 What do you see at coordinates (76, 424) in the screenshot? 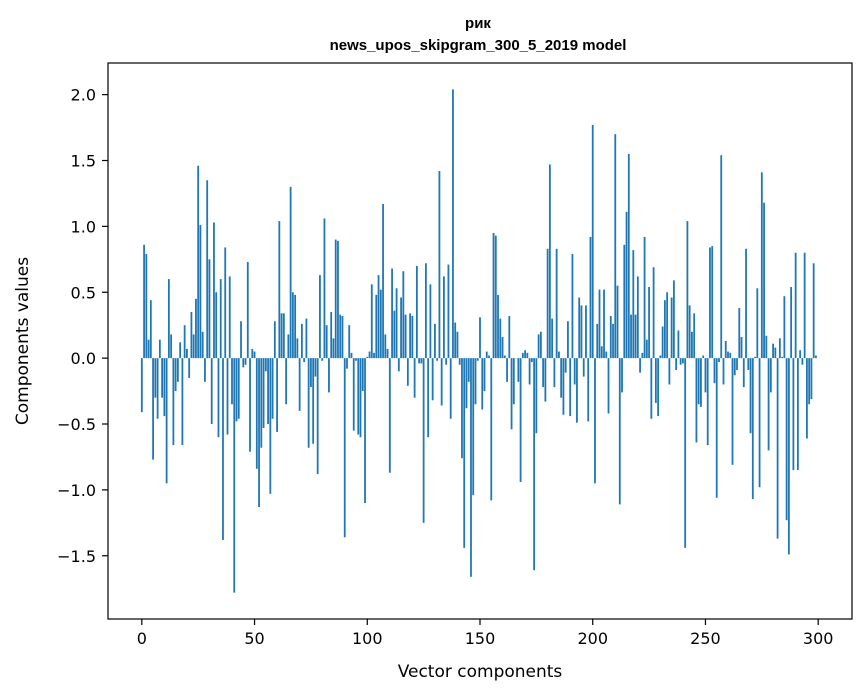
I see `y-tick-label: −0.5` at bounding box center [76, 424].